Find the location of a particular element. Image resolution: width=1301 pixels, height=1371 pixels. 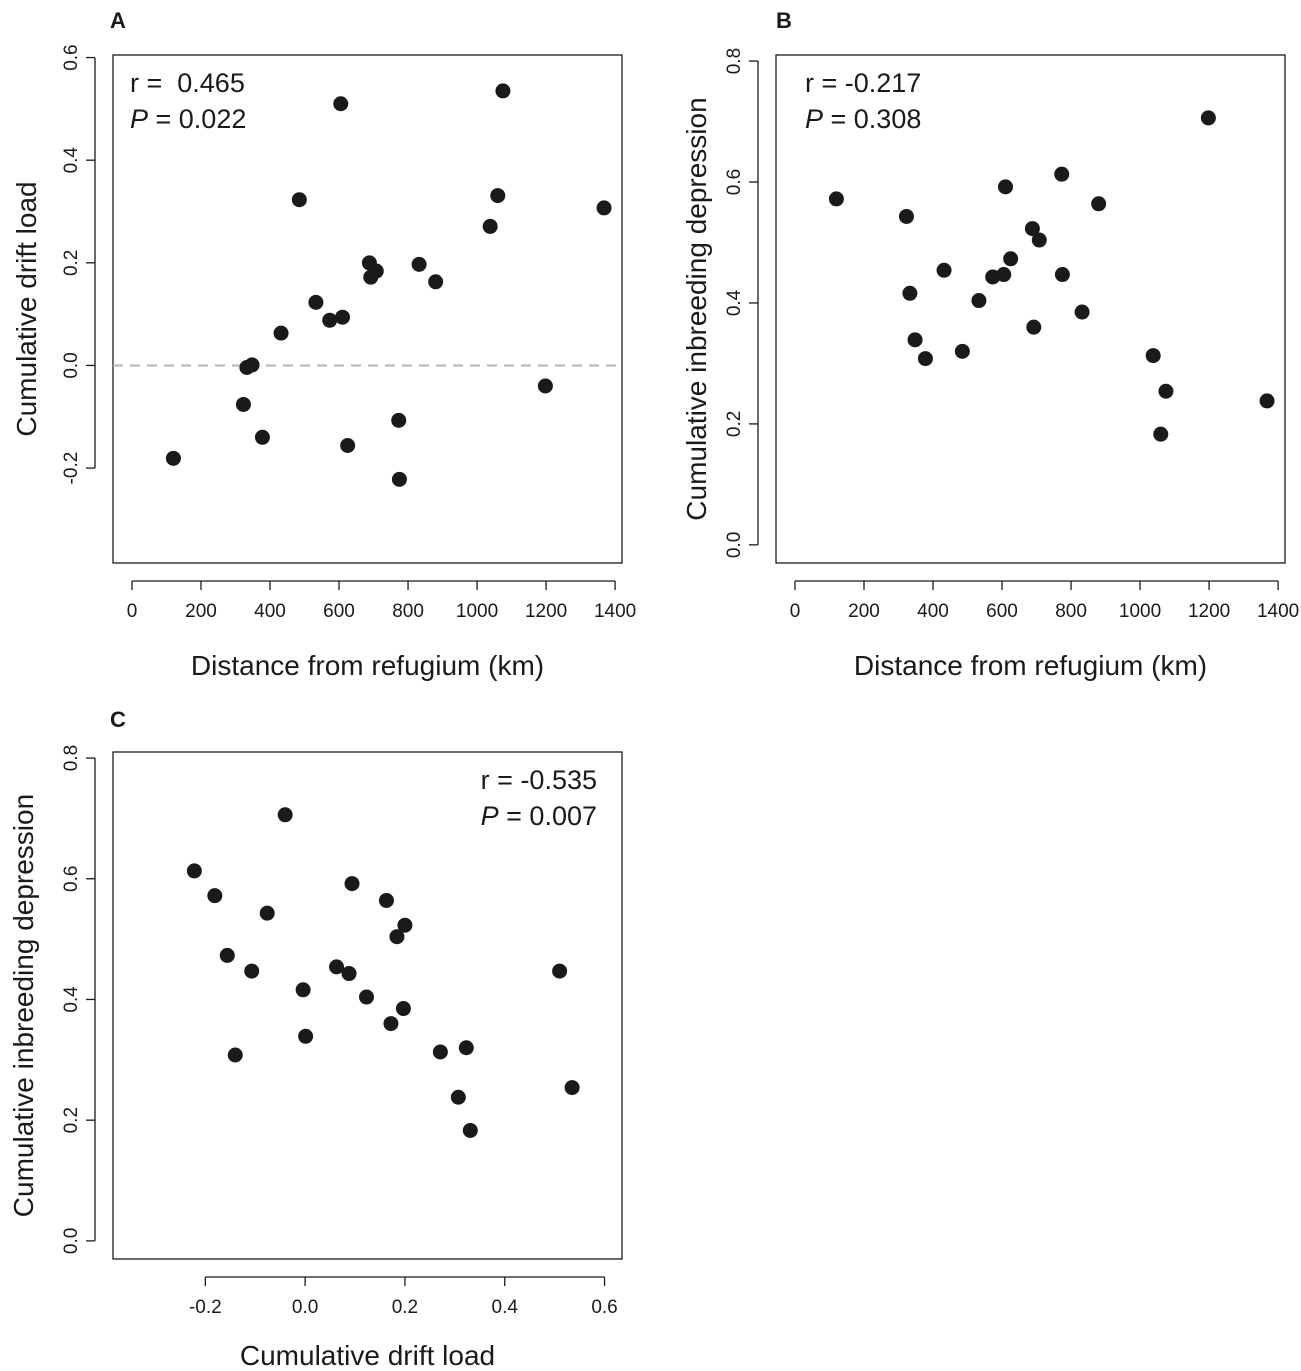

panel-a-letter: A is located at coordinates (118, 20).